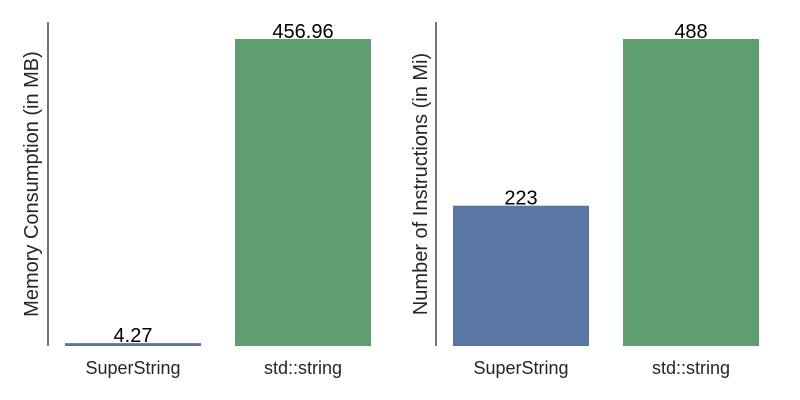 The height and width of the screenshot is (400, 800). I want to click on y-axis-label-2: Number of Instructions (in Mi), so click(421, 184).